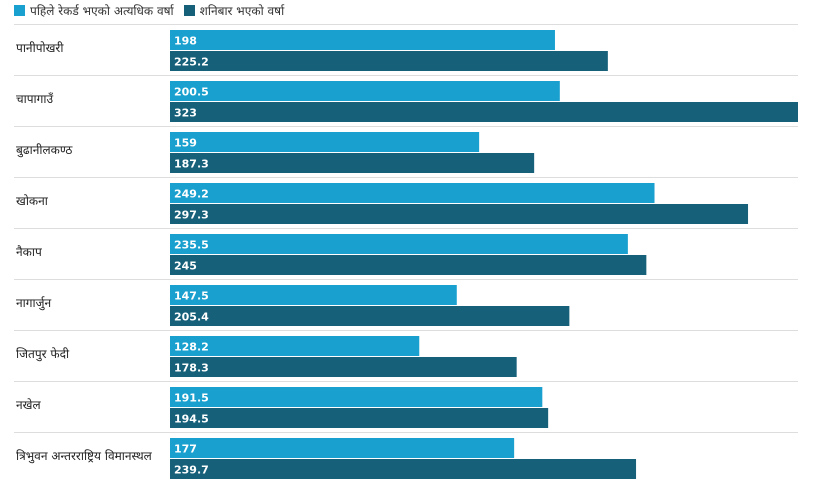 The width and height of the screenshot is (834, 488). What do you see at coordinates (32, 201) in the screenshot?
I see `category-label: खोकना` at bounding box center [32, 201].